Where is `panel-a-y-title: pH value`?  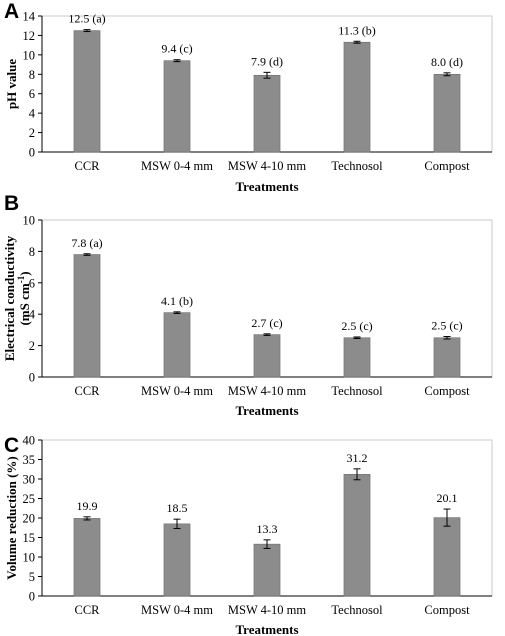
panel-a-y-title: pH value is located at coordinates (11, 84).